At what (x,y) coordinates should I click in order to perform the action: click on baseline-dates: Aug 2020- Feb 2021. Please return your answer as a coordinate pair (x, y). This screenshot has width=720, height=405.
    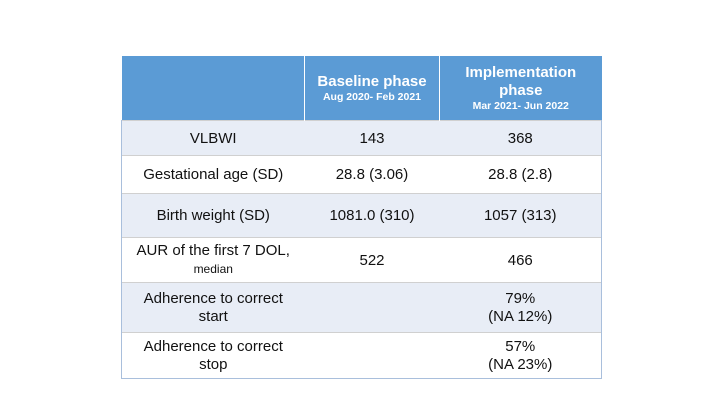
    Looking at the image, I should click on (372, 96).